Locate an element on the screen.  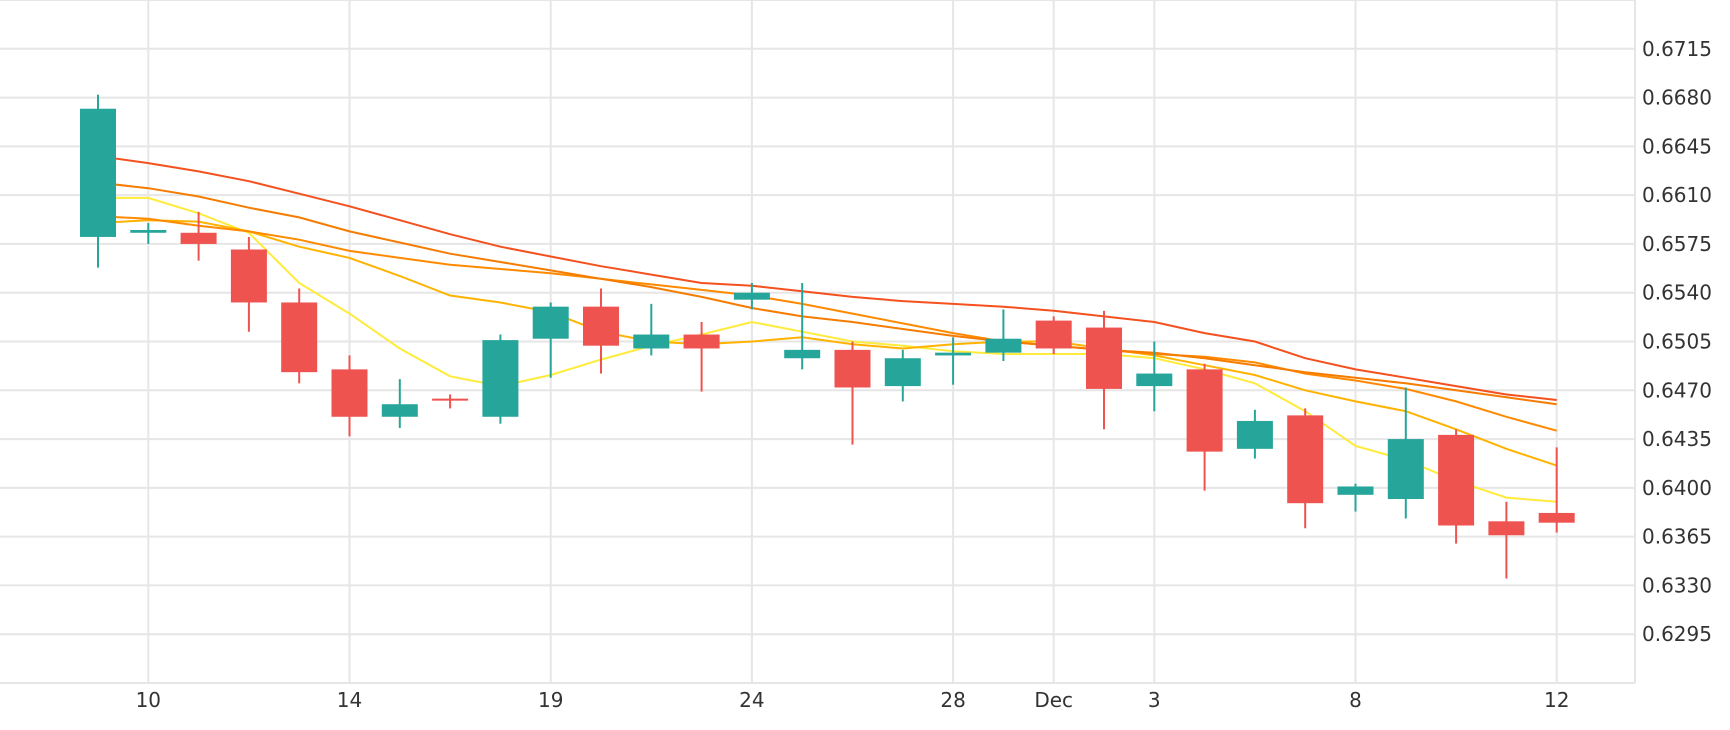
x-tick-label: 8 is located at coordinates (1355, 700).